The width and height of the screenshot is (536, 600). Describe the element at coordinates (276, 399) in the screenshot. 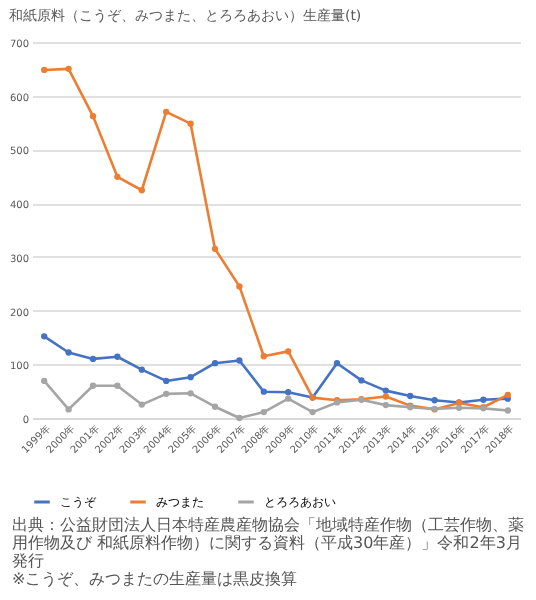

I see `line-series` at that location.